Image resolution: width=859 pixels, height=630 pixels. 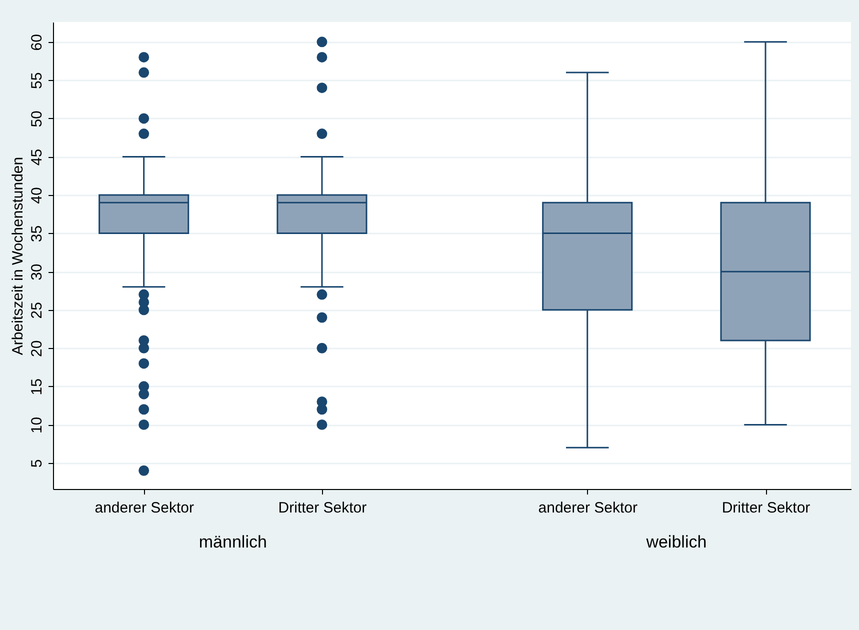 What do you see at coordinates (37, 425) in the screenshot?
I see `y-tick-label: 10` at bounding box center [37, 425].